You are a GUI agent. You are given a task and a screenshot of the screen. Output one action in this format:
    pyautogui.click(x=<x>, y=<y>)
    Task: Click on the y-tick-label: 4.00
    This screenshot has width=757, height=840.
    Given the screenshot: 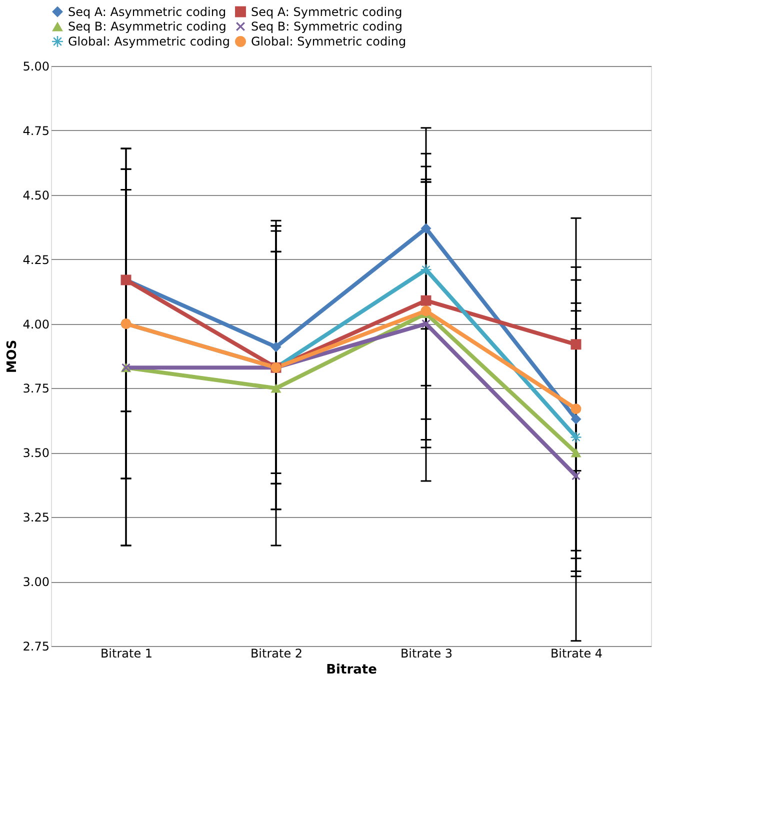 What is the action you would take?
    pyautogui.click(x=36, y=324)
    